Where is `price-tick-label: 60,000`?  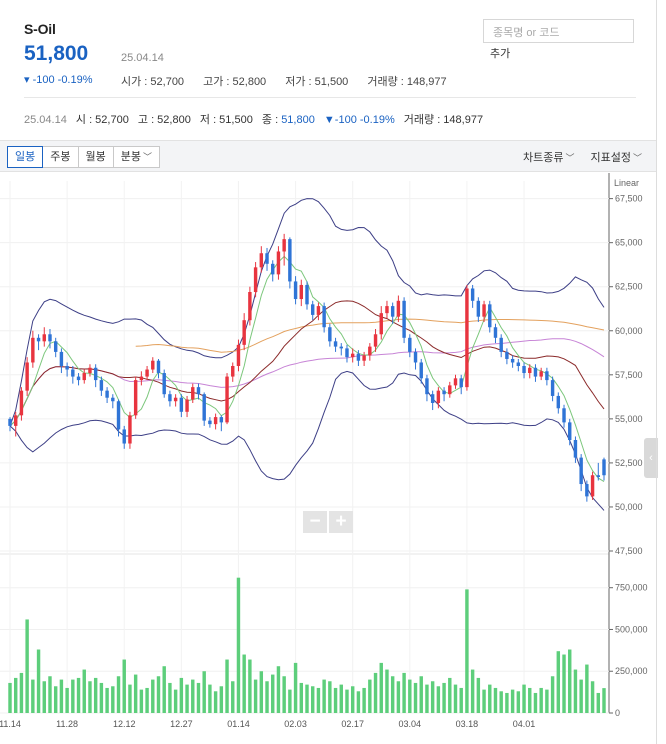
price-tick-label: 60,000 is located at coordinates (629, 331).